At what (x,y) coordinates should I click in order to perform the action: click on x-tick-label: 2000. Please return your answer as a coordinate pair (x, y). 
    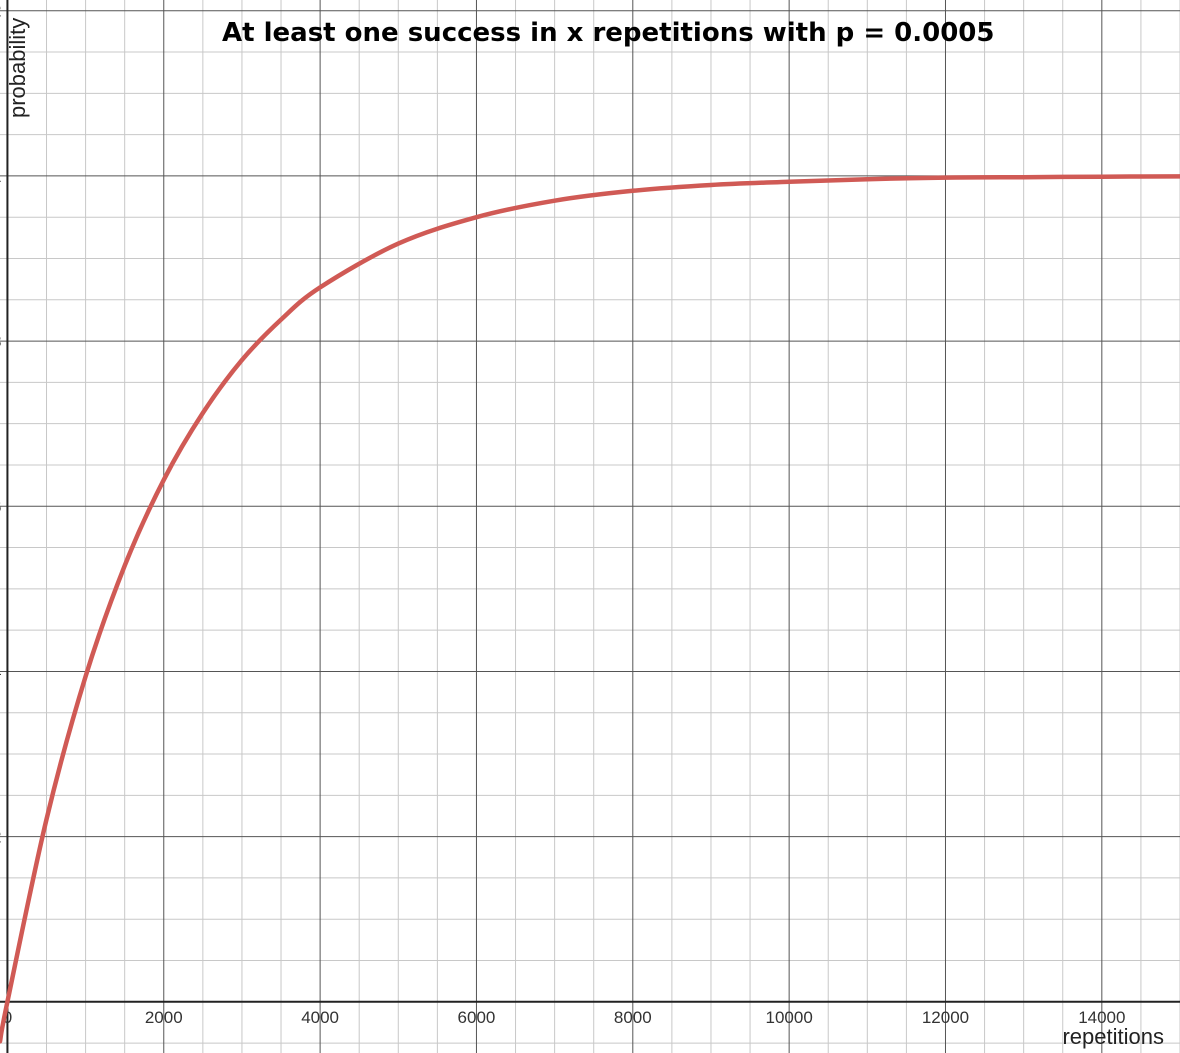
    Looking at the image, I should click on (164, 1017).